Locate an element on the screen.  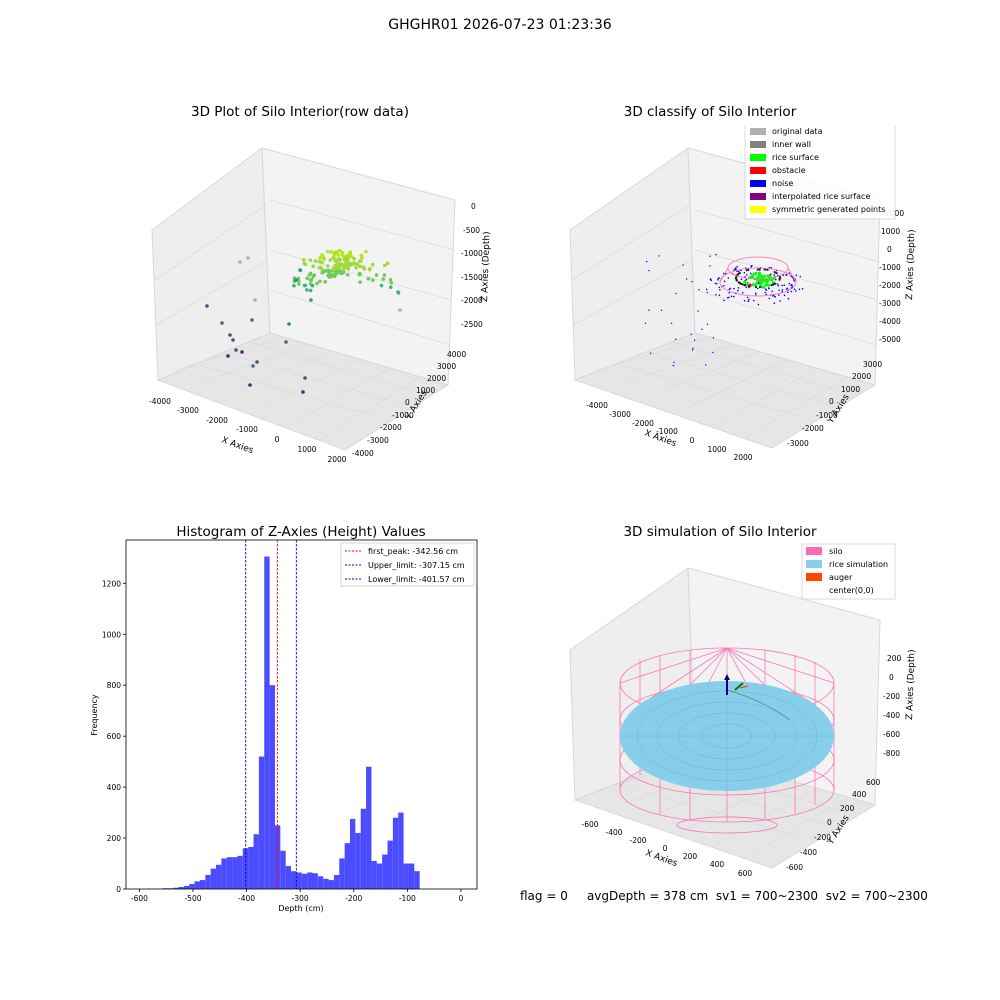
y-tick-label: 1200 is located at coordinates (111, 583).